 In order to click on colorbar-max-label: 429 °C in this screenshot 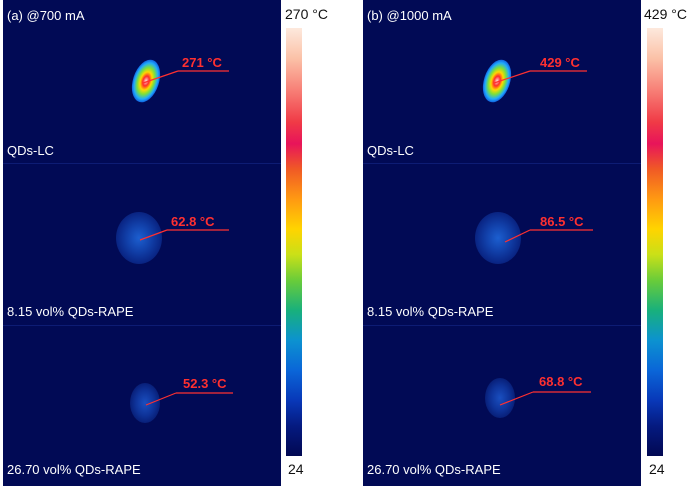, I will do `click(665, 14)`.